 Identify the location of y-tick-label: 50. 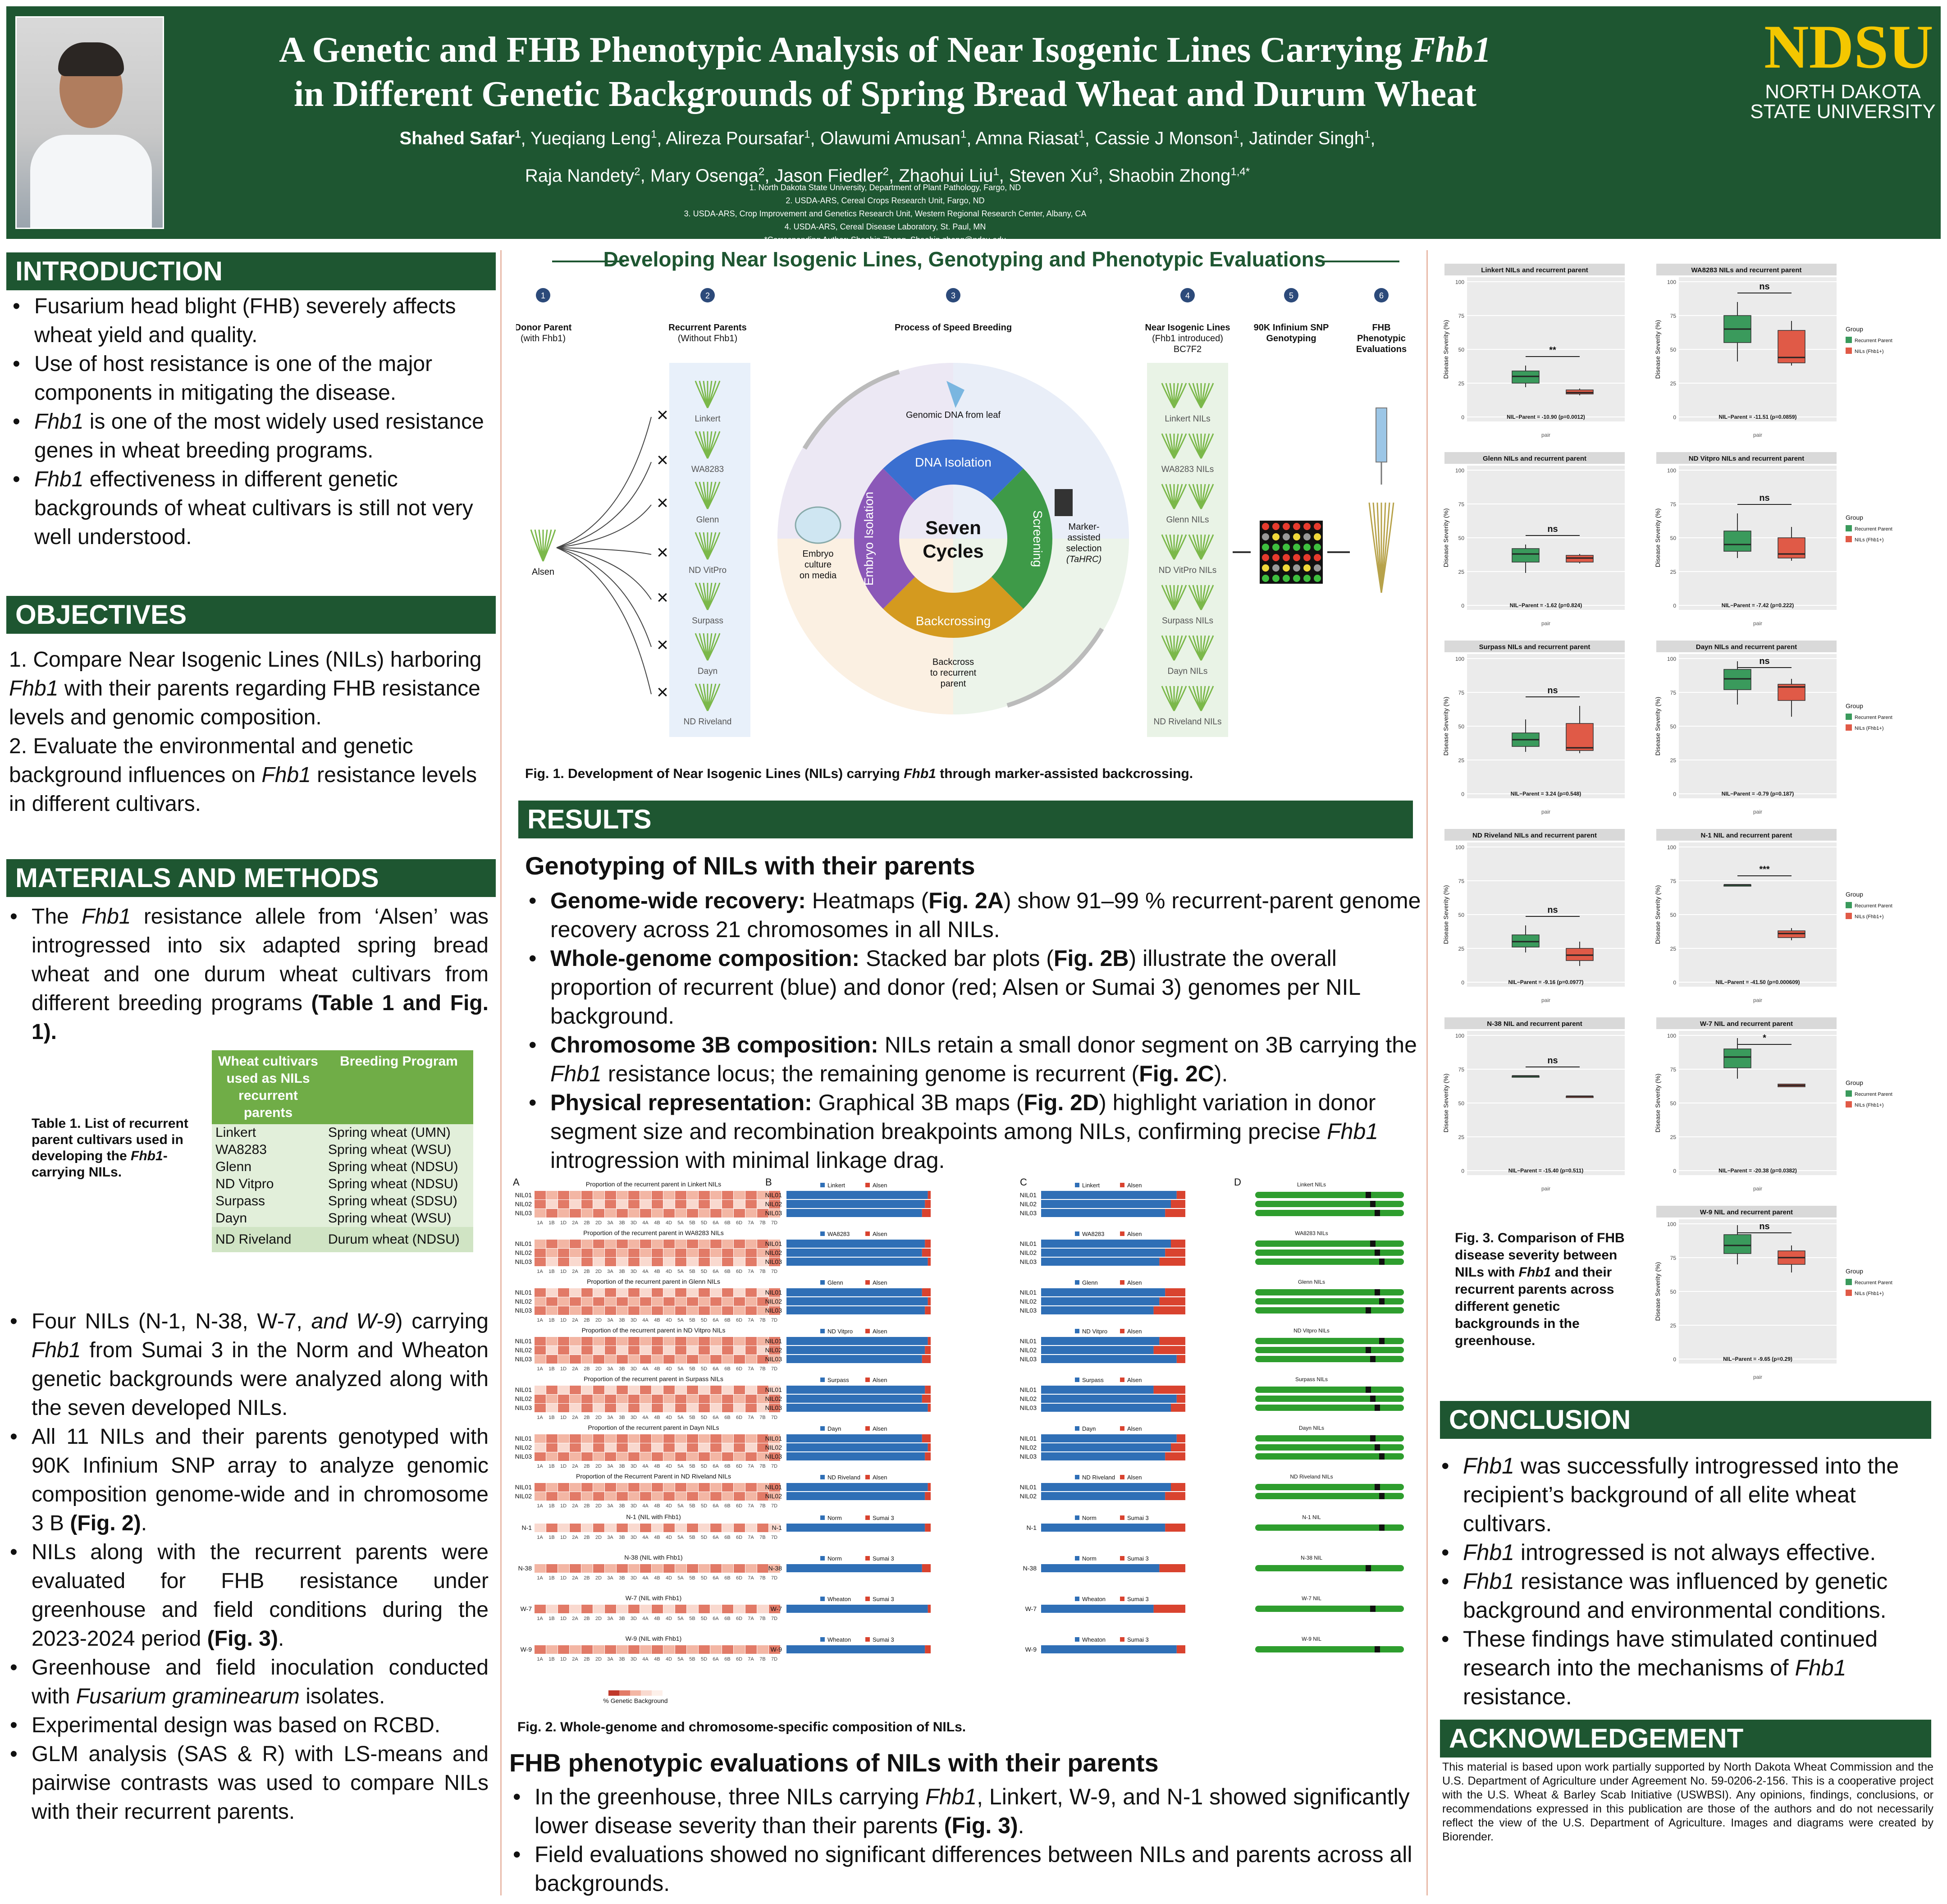
(1461, 350).